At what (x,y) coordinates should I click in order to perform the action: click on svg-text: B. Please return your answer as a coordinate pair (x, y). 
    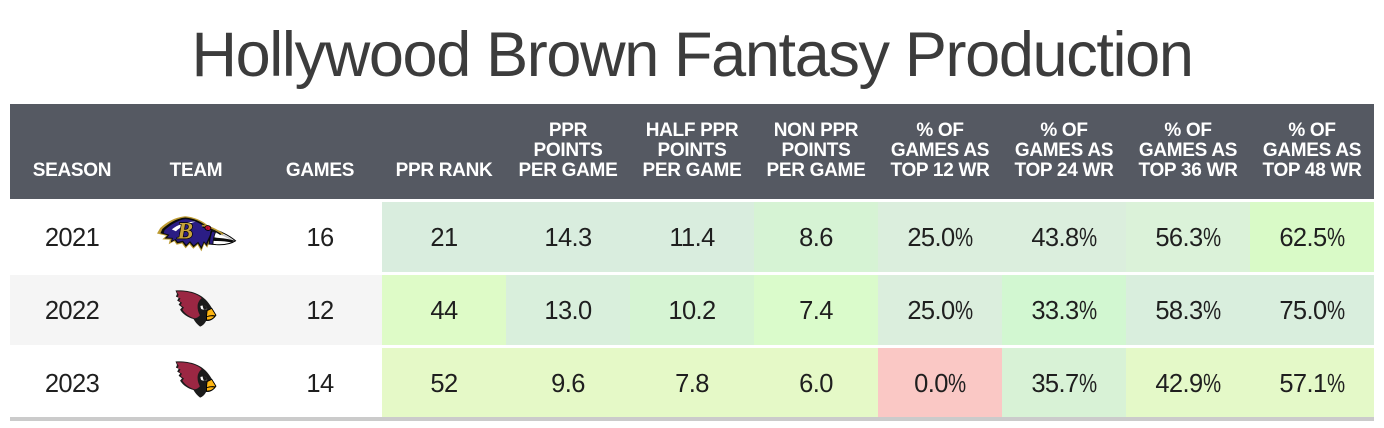
    Looking at the image, I should click on (184, 231).